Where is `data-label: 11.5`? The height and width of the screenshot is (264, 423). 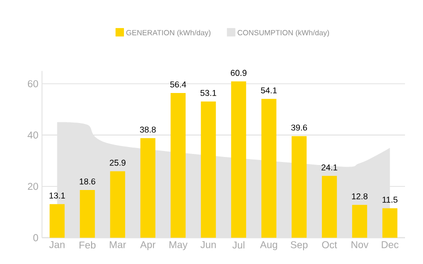
data-label: 11.5 is located at coordinates (390, 199).